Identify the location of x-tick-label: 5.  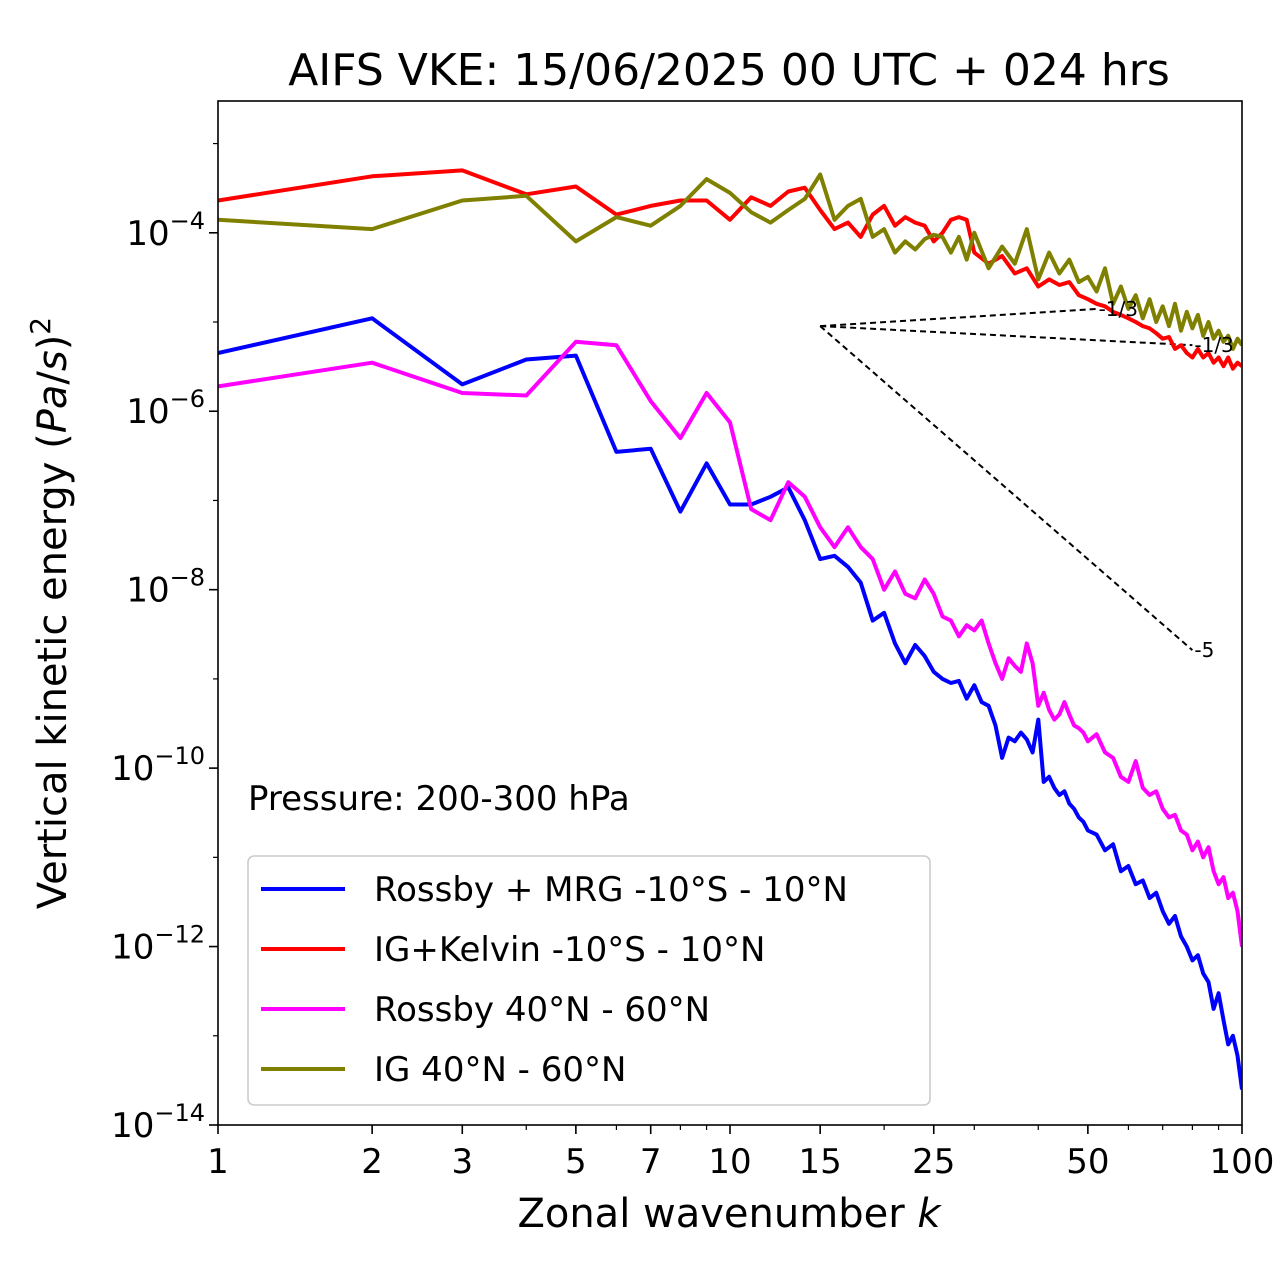
(576, 1162).